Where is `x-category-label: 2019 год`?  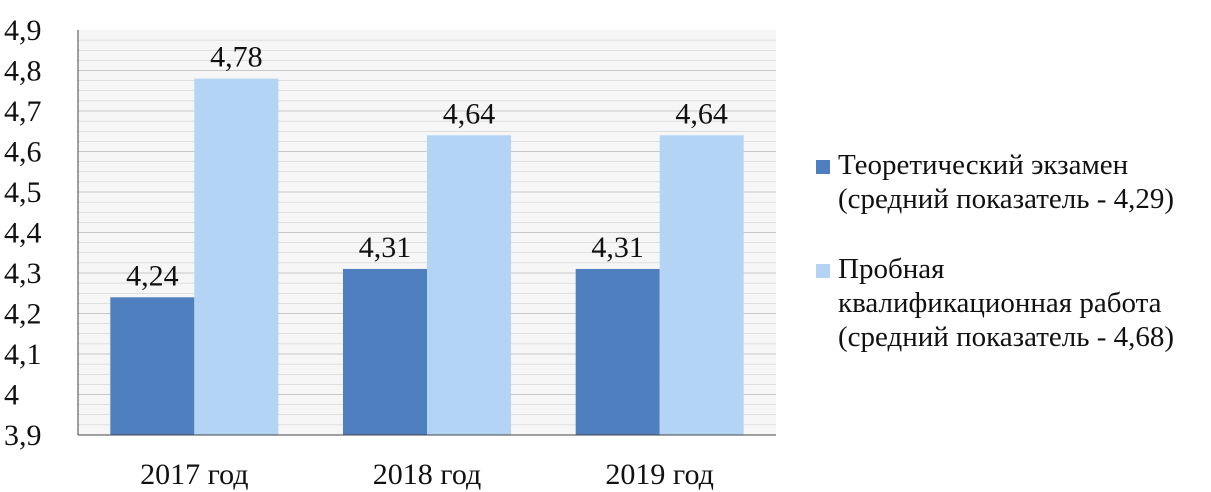
x-category-label: 2019 год is located at coordinates (659, 474).